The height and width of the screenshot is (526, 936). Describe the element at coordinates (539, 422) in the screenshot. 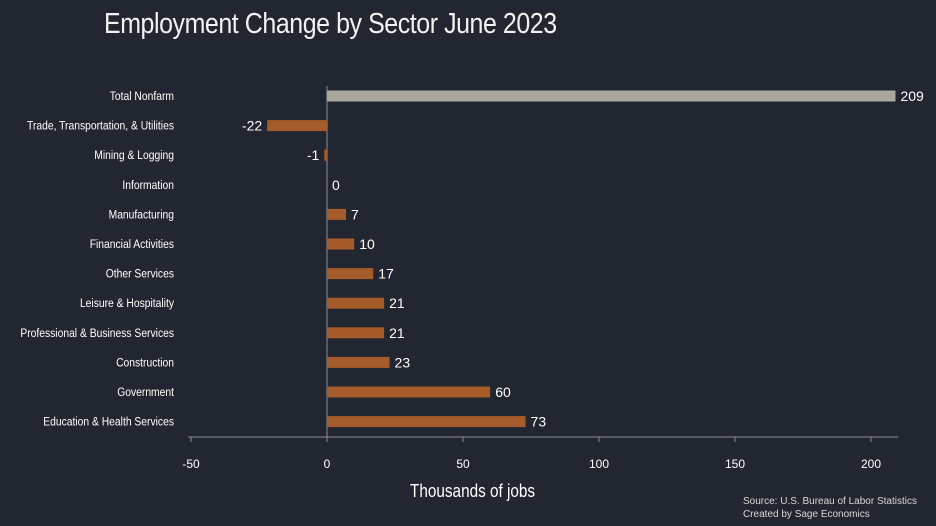

I see `data-label: 73` at that location.